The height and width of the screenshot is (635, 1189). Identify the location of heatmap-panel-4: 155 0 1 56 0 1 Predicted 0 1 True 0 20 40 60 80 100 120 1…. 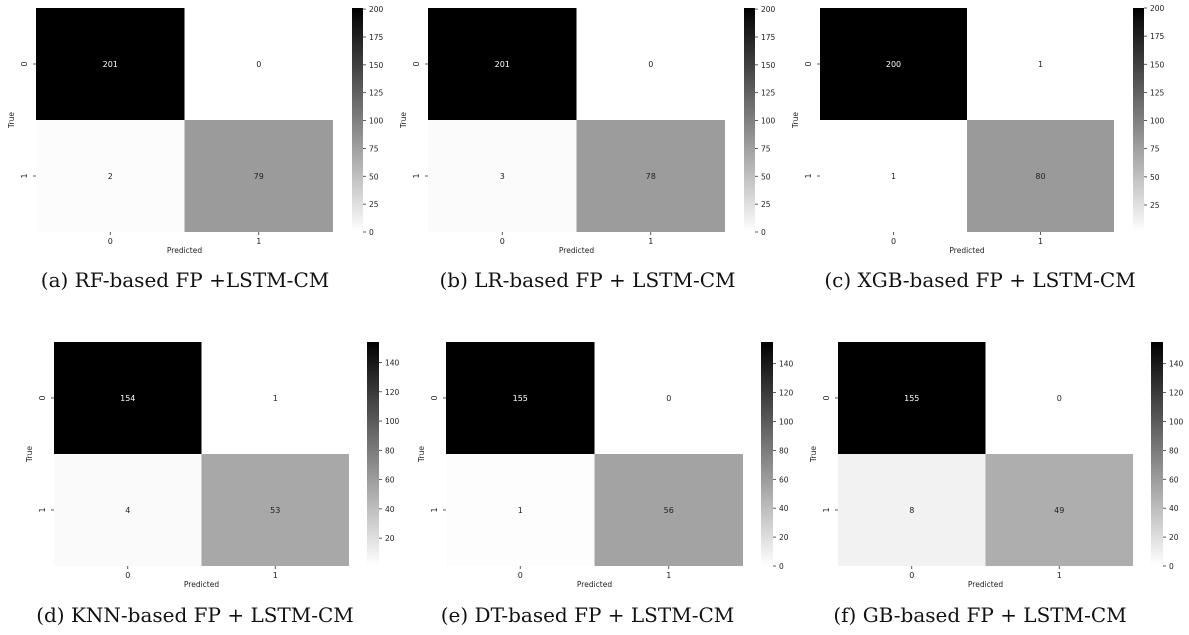
(605, 465).